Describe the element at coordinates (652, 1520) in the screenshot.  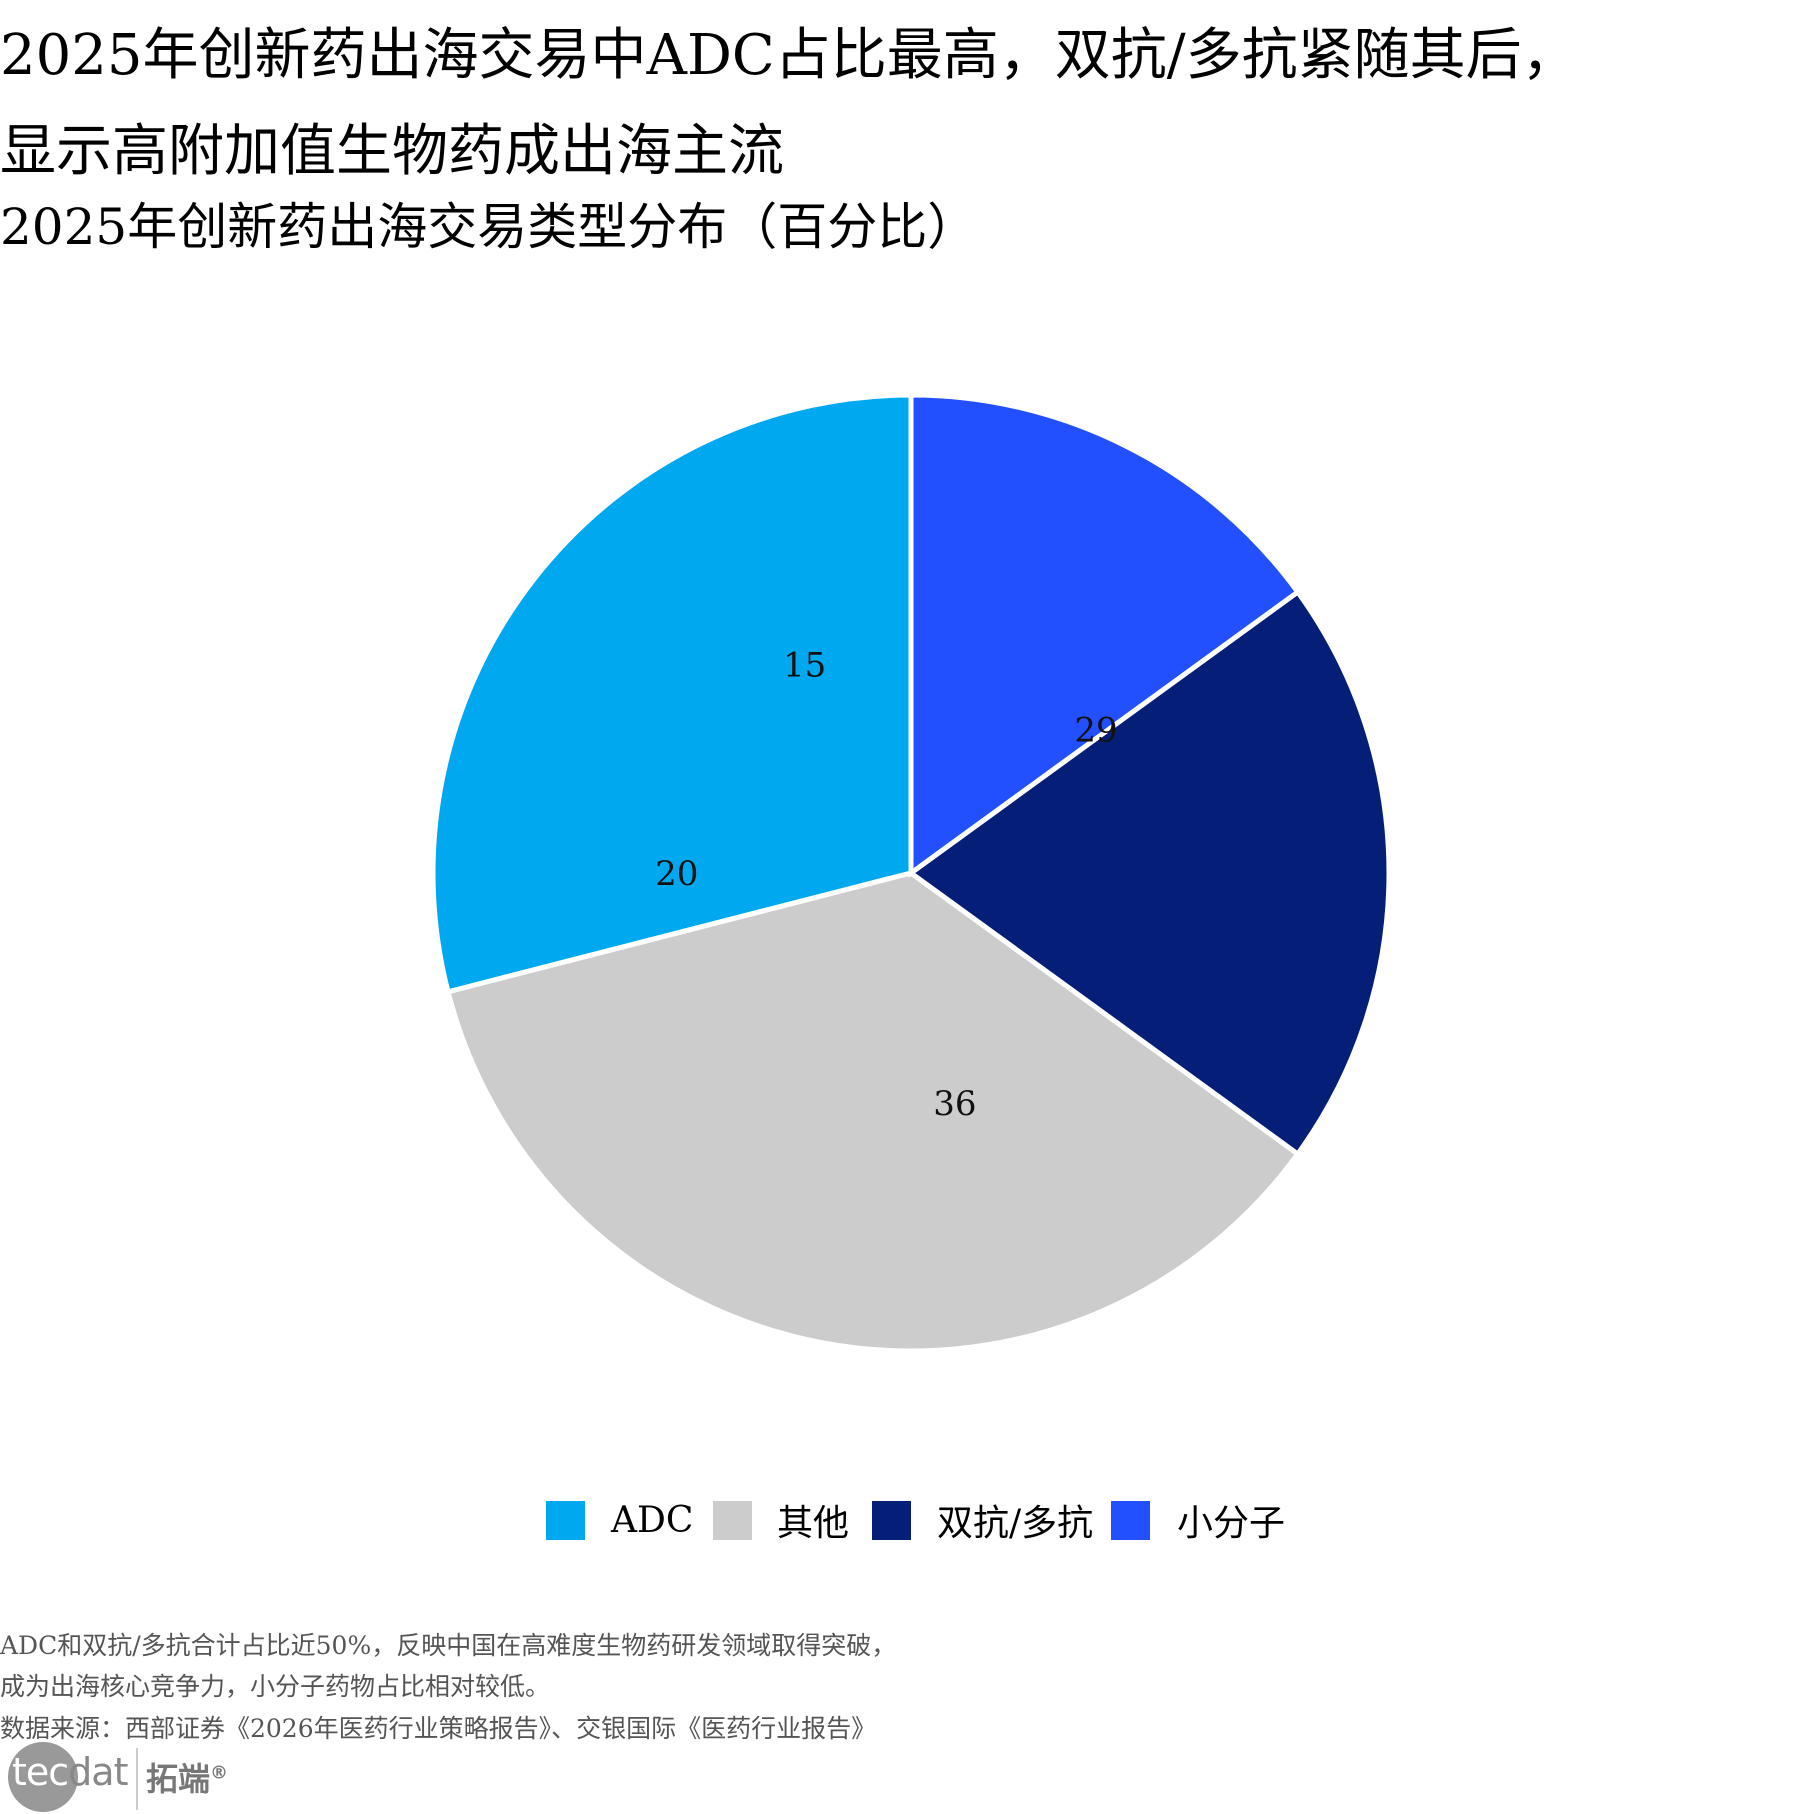
I see `legend-label: ADC` at that location.